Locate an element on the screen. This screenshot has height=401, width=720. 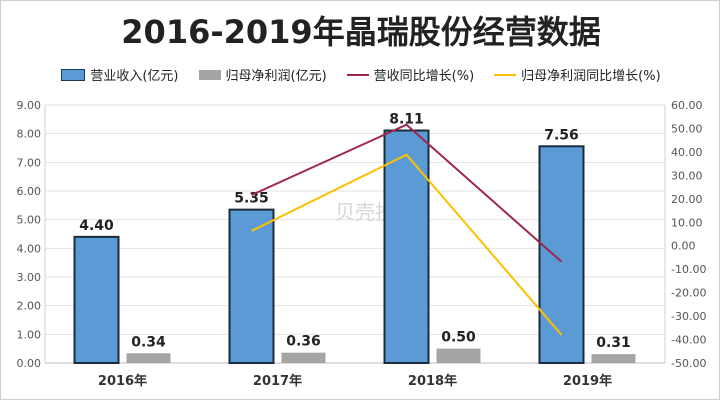
legend-item-net-profit: 归母净利润(亿元) is located at coordinates (262, 74).